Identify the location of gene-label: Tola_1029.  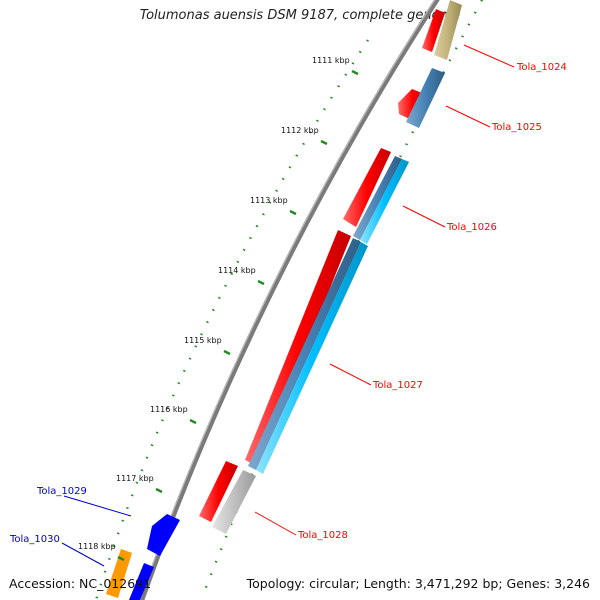
(61, 491).